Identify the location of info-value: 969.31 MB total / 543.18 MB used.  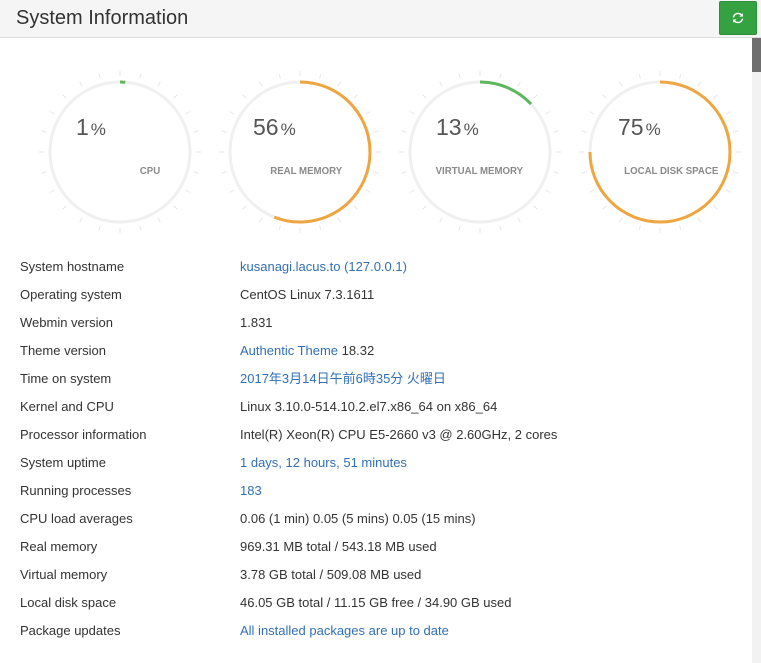
(338, 546).